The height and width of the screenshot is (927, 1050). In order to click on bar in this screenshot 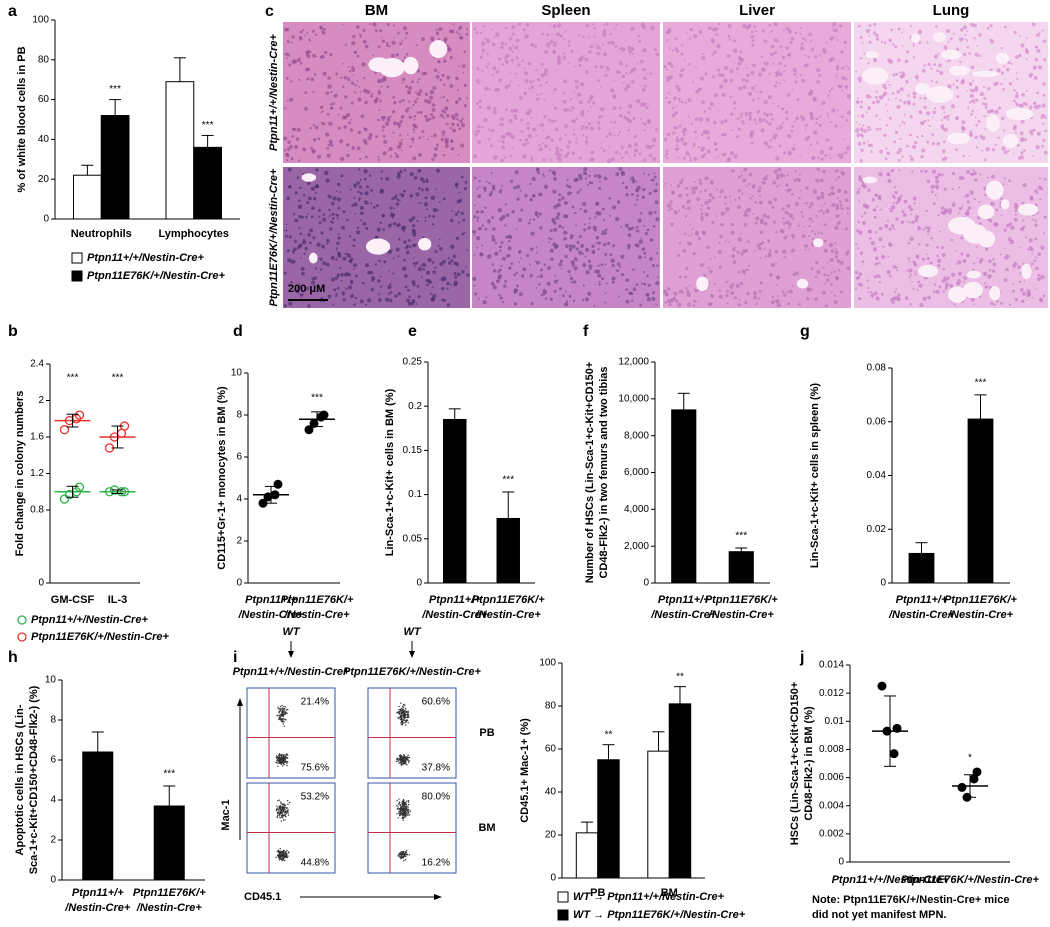, I will do `click(207, 183)`.